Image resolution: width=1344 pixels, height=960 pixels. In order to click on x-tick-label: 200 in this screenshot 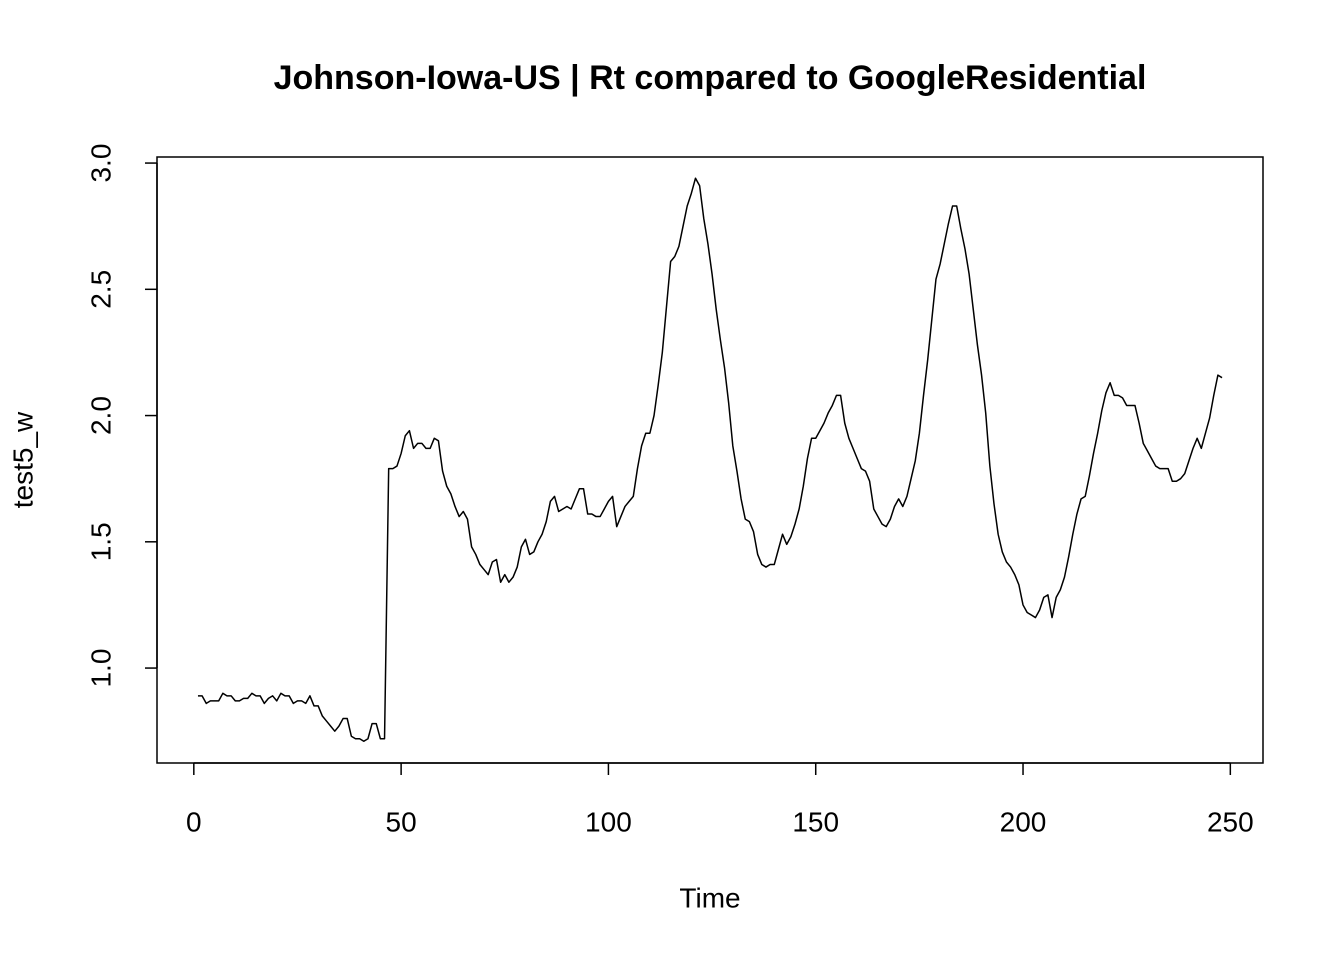, I will do `click(1023, 821)`.